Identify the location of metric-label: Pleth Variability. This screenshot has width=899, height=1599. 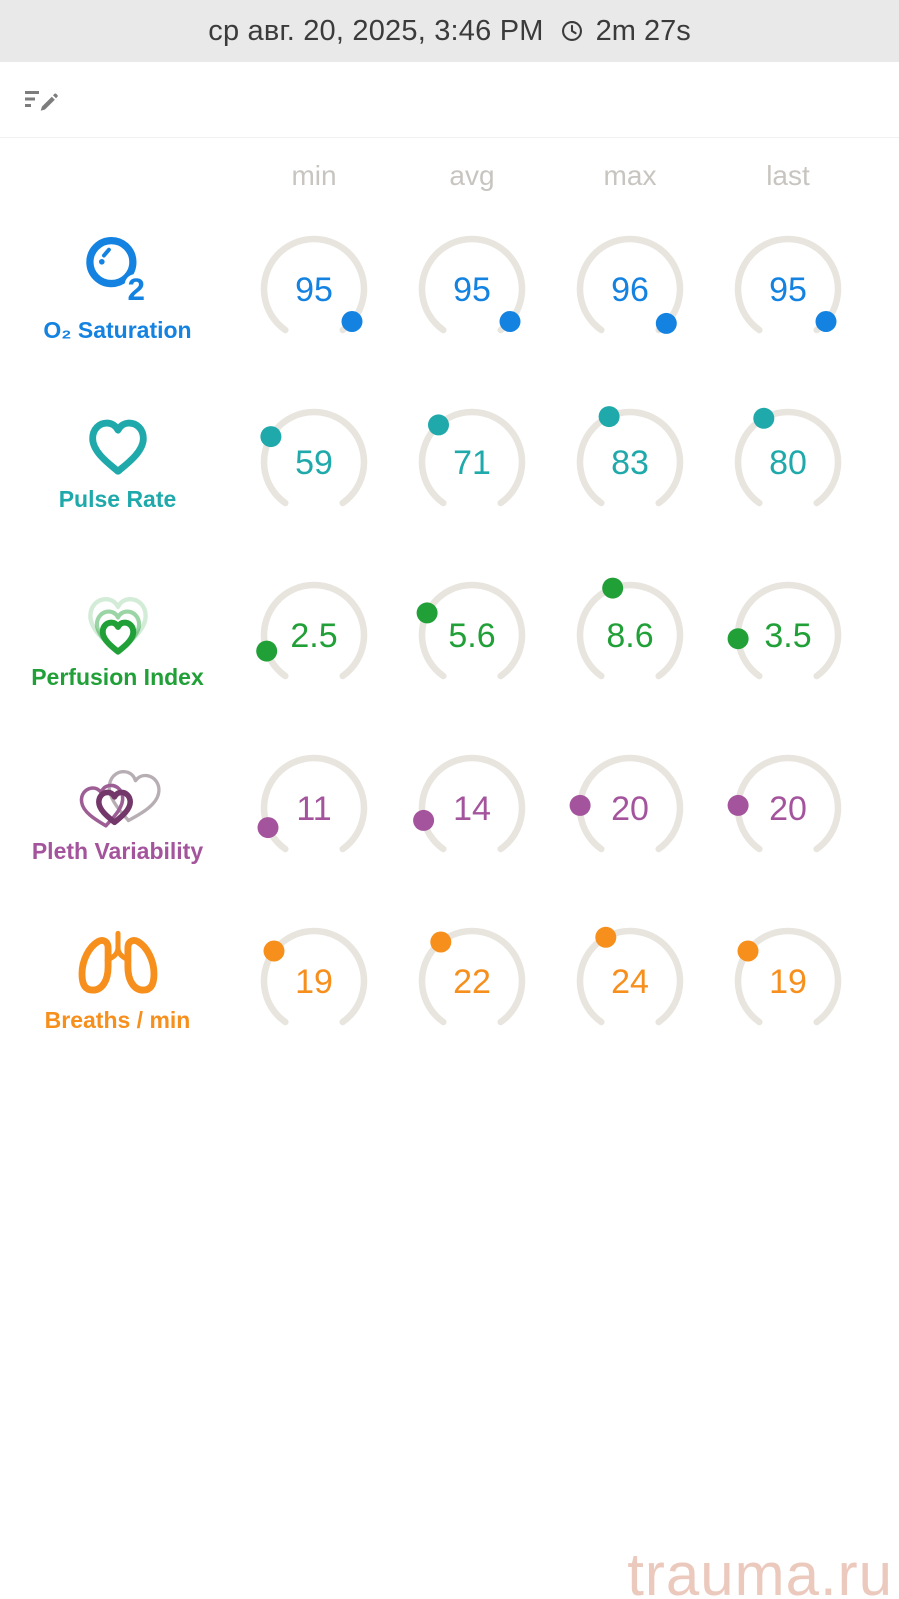
(117, 850).